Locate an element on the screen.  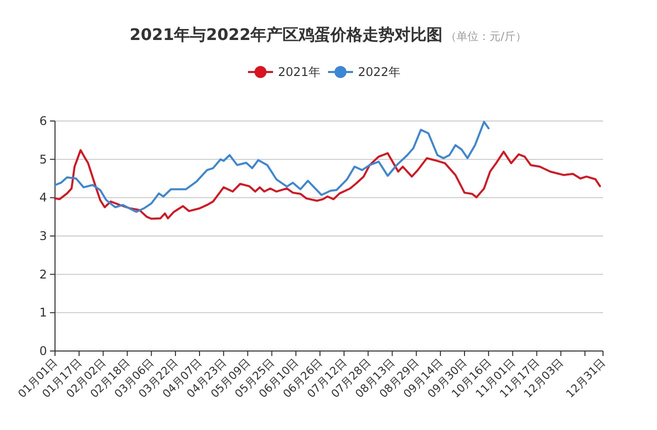
legend-label: 2021年 is located at coordinates (299, 72).